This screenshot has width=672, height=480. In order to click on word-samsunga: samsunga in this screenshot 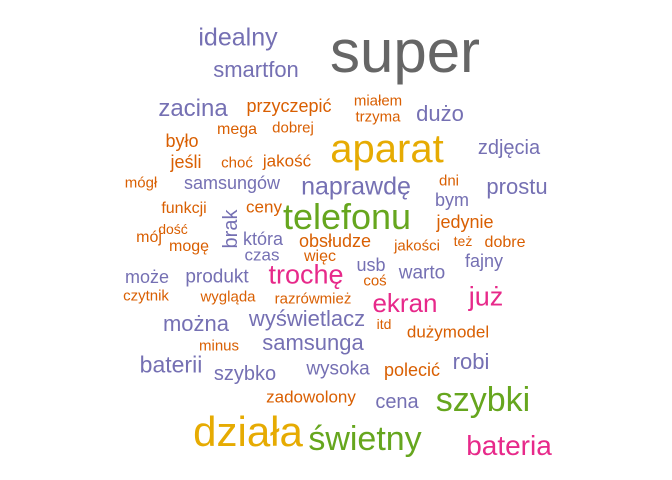, I will do `click(313, 342)`.